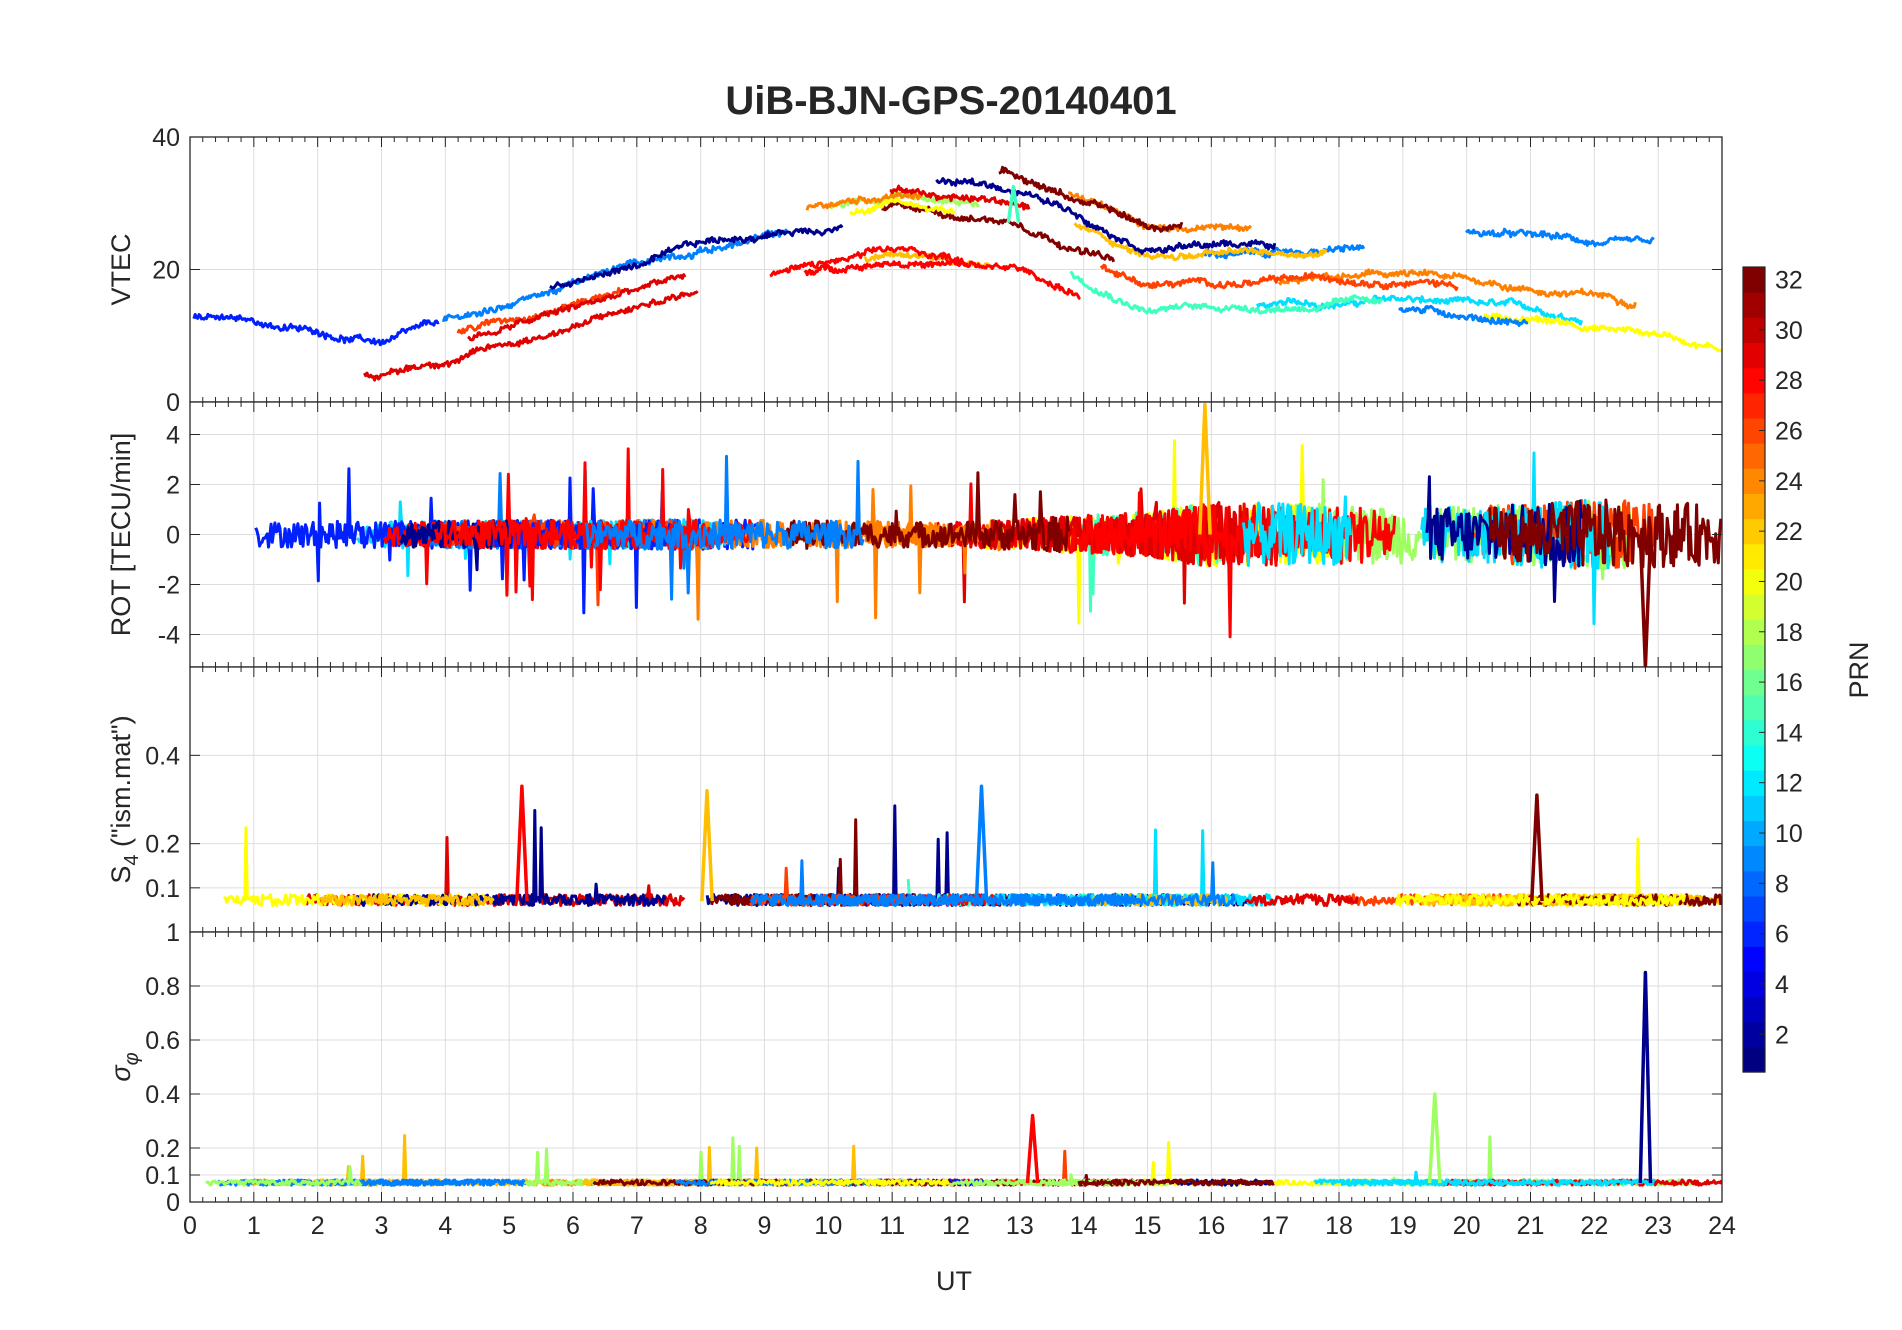 The image size is (1902, 1330). Describe the element at coordinates (1658, 1226) in the screenshot. I see `x-tick-label: 23` at that location.